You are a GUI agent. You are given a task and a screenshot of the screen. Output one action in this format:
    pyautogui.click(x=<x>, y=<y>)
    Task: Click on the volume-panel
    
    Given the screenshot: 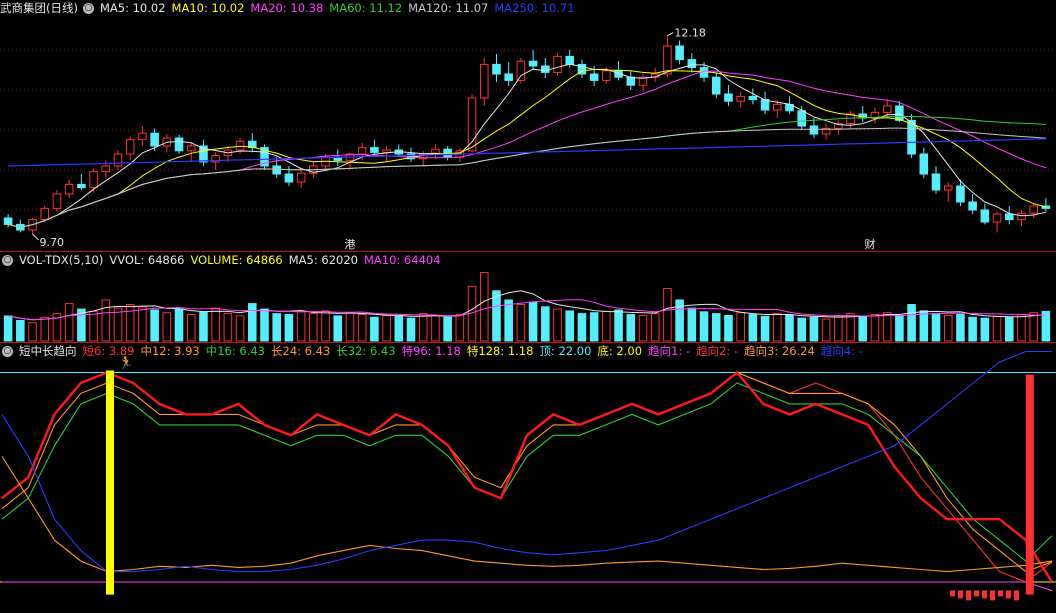 What is the action you would take?
    pyautogui.click(x=528, y=307)
    